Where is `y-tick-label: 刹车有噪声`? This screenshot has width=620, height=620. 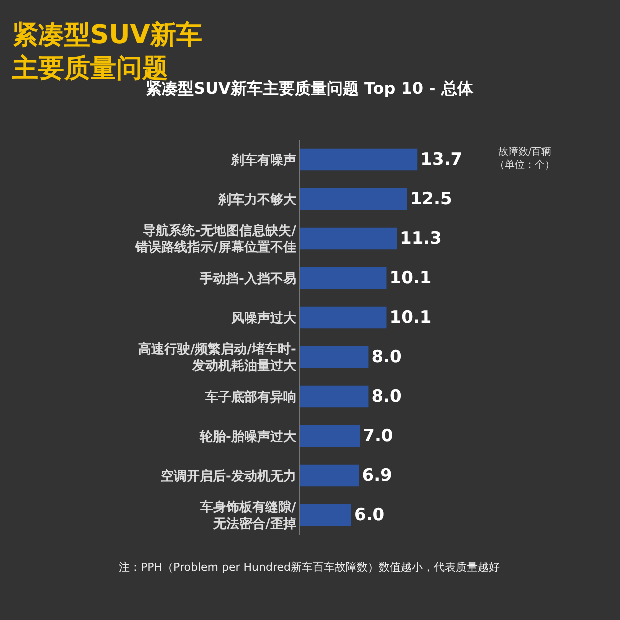 y-tick-label: 刹车有噪声 is located at coordinates (263, 160).